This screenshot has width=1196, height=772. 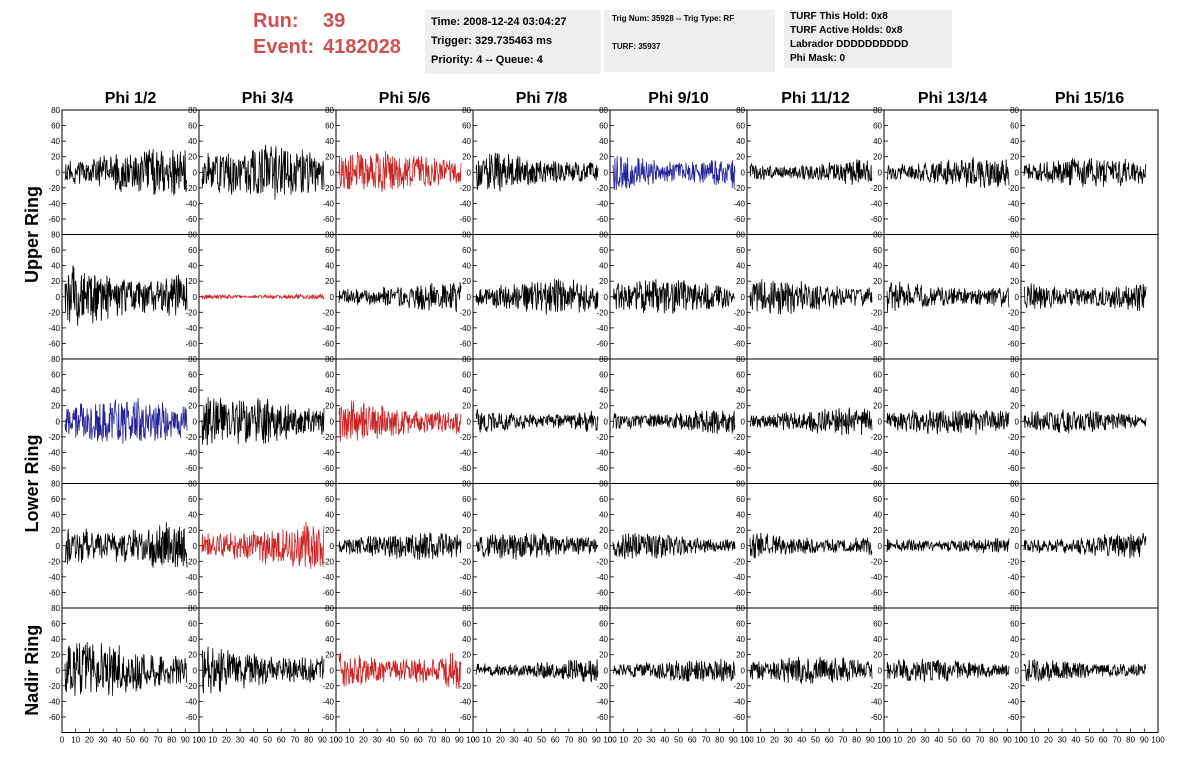 What do you see at coordinates (952, 98) in the screenshot?
I see `column-title: Phi 13/14` at bounding box center [952, 98].